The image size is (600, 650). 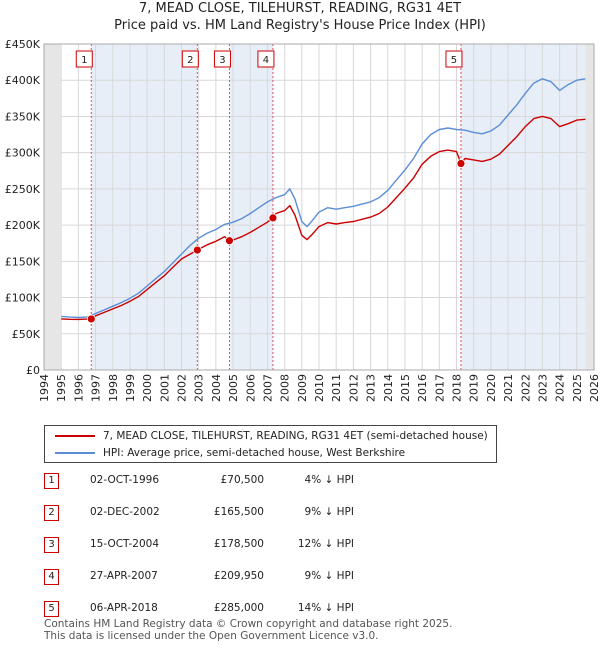 I want to click on x-tick-label: 2023, so click(x=542, y=388).